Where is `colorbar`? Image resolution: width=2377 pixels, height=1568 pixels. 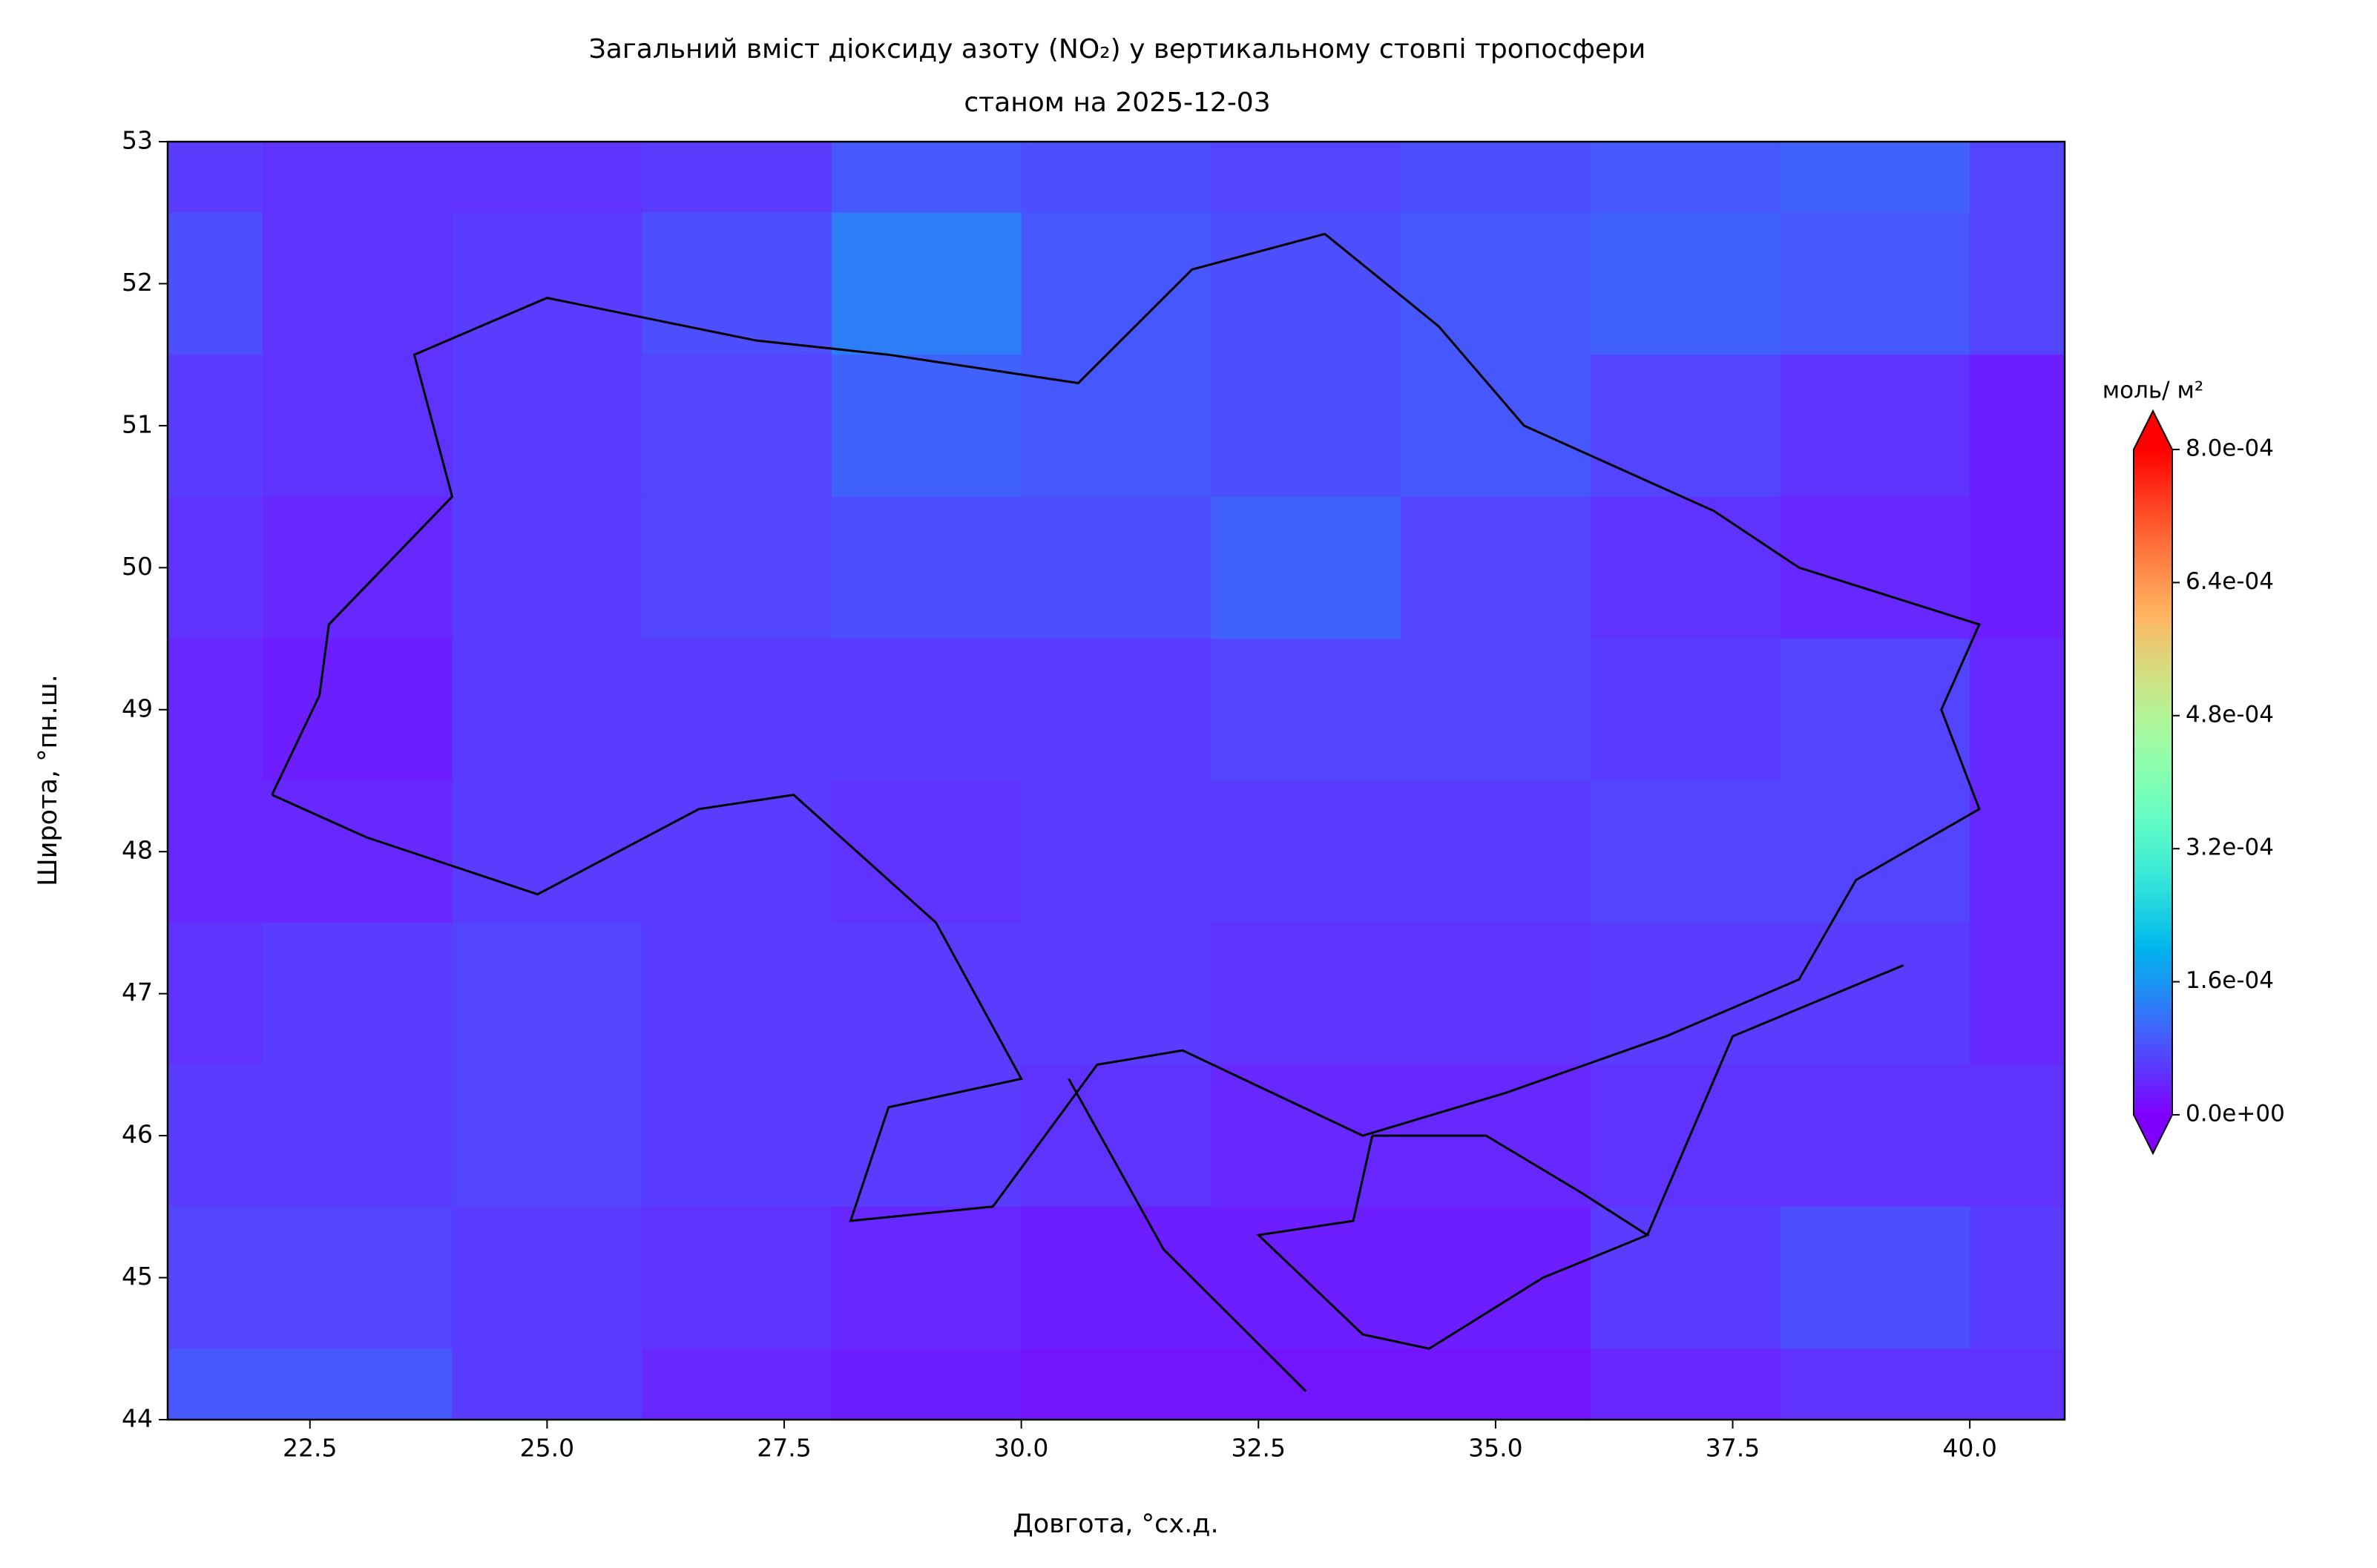 colorbar is located at coordinates (2153, 782).